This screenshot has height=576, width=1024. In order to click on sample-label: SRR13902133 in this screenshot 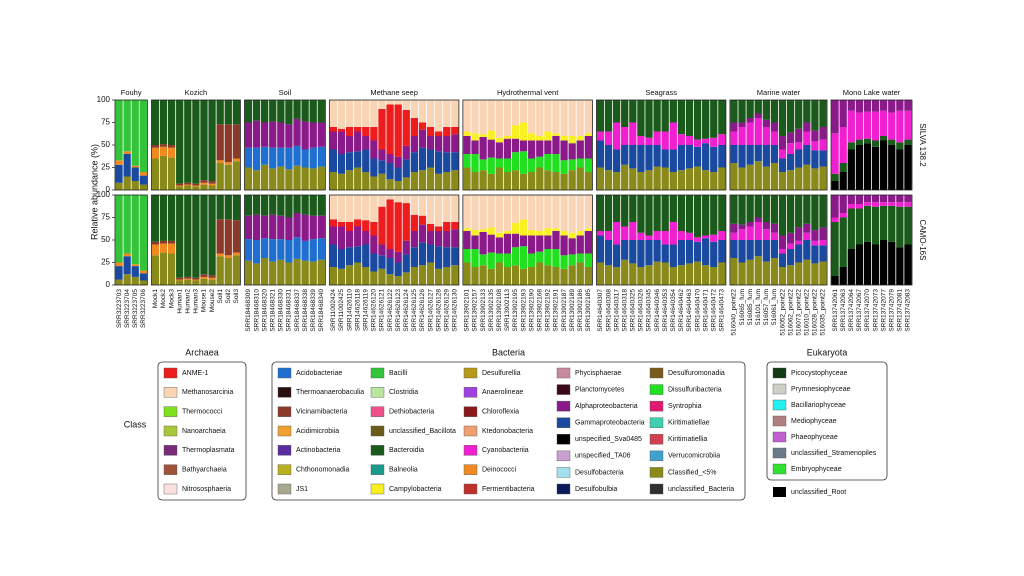, I will do `click(483, 310)`.